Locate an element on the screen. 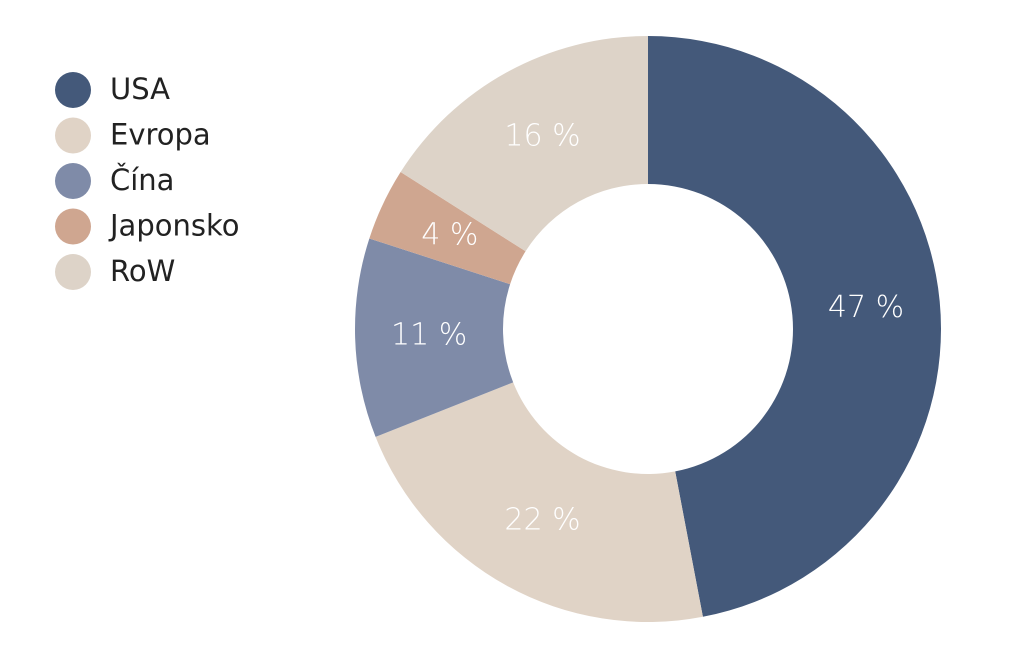 Image resolution: width=1024 pixels, height=668 pixels. value-label: 47 % is located at coordinates (866, 307).